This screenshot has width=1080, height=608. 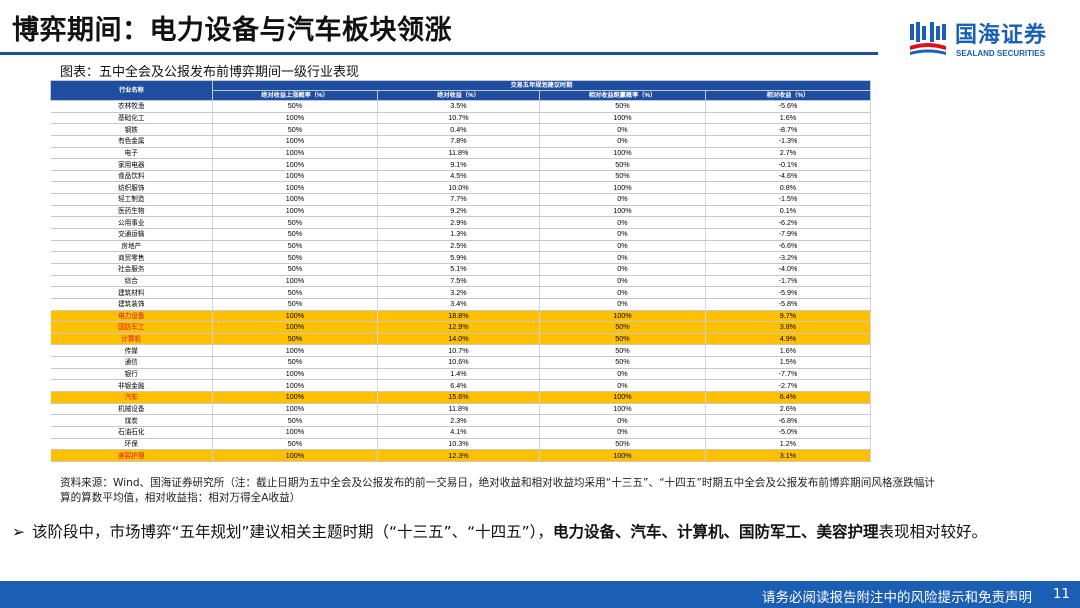 I want to click on industry-name-cell: 国防军工, so click(x=131, y=327).